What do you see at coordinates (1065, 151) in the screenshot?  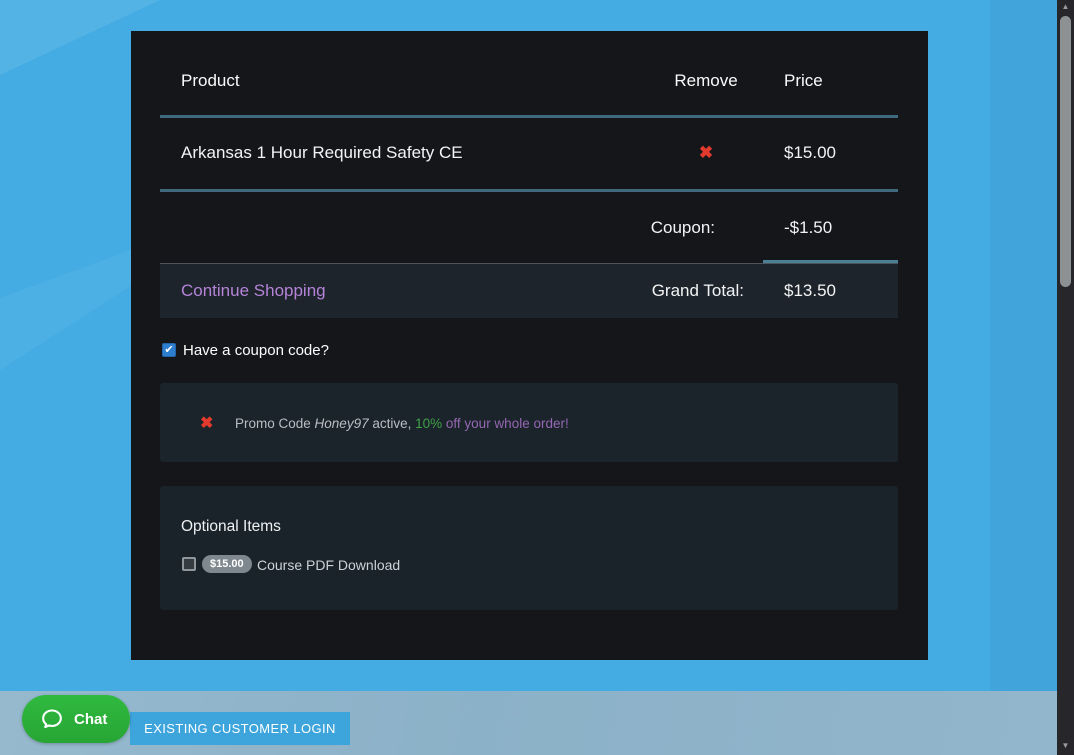 I see `scrollbar-thumb` at bounding box center [1065, 151].